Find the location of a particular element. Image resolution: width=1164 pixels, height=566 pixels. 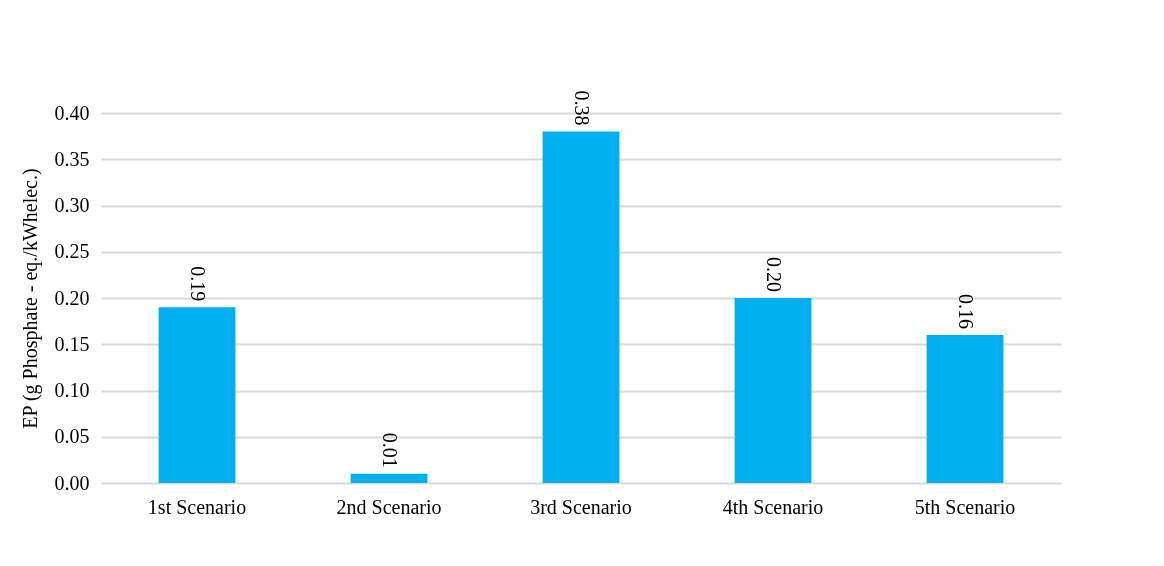

y-tick-label: 0.05 is located at coordinates (72, 436).